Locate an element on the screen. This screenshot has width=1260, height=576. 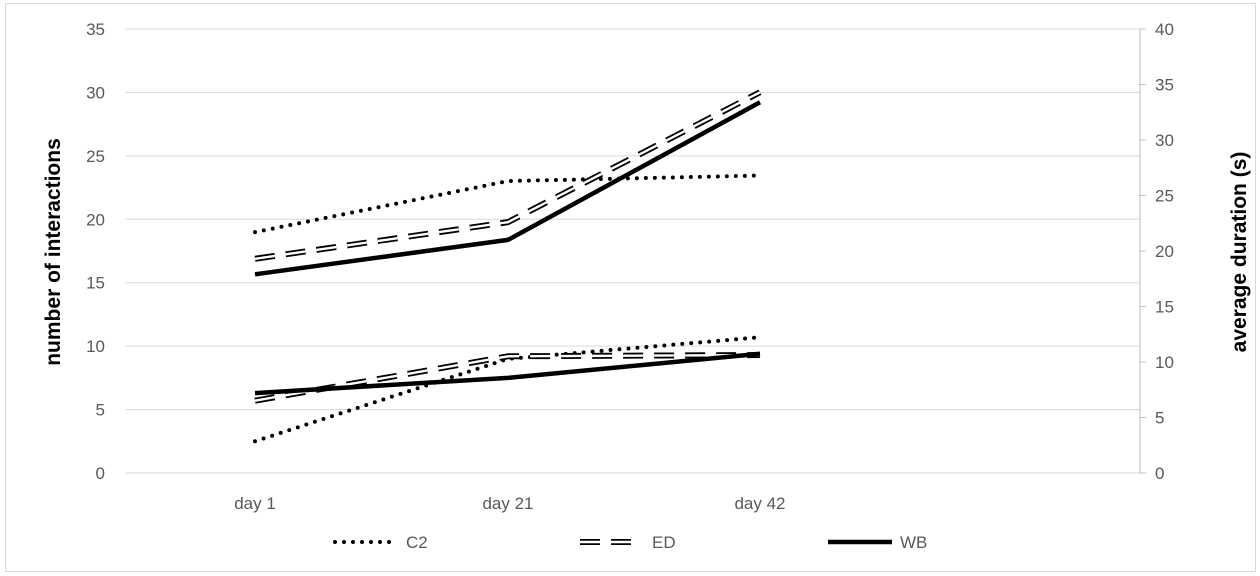
y-left-axis-title: number of interactions is located at coordinates (53, 252).